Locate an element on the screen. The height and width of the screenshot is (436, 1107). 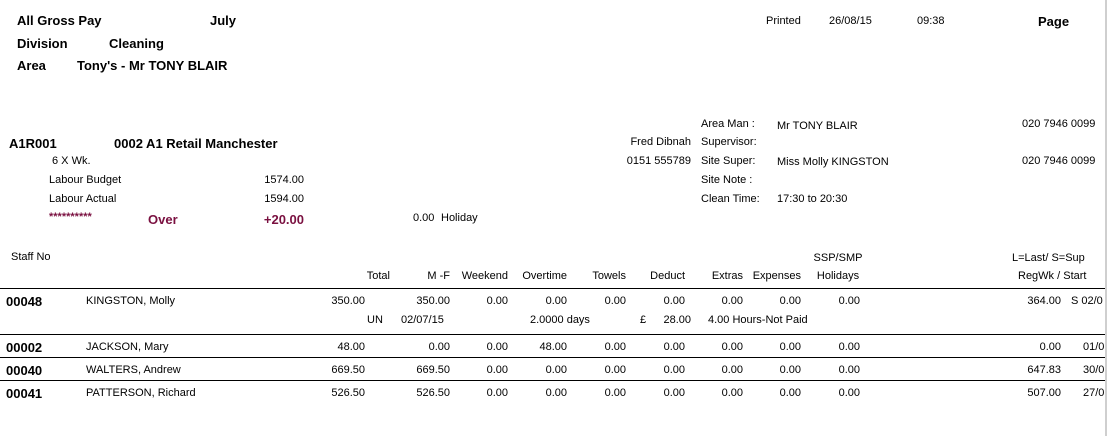
subline-note: 4.00 Hours-Not Paid is located at coordinates (758, 320).